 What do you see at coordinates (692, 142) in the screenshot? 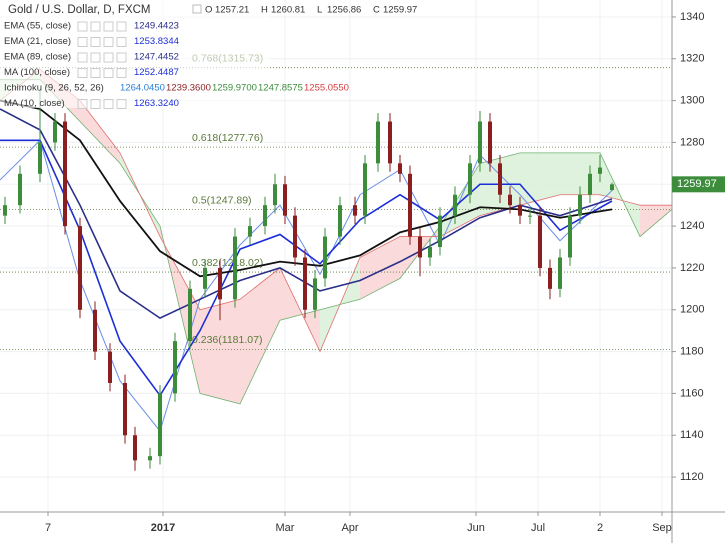
I see `y-tick-label: 1280` at bounding box center [692, 142].